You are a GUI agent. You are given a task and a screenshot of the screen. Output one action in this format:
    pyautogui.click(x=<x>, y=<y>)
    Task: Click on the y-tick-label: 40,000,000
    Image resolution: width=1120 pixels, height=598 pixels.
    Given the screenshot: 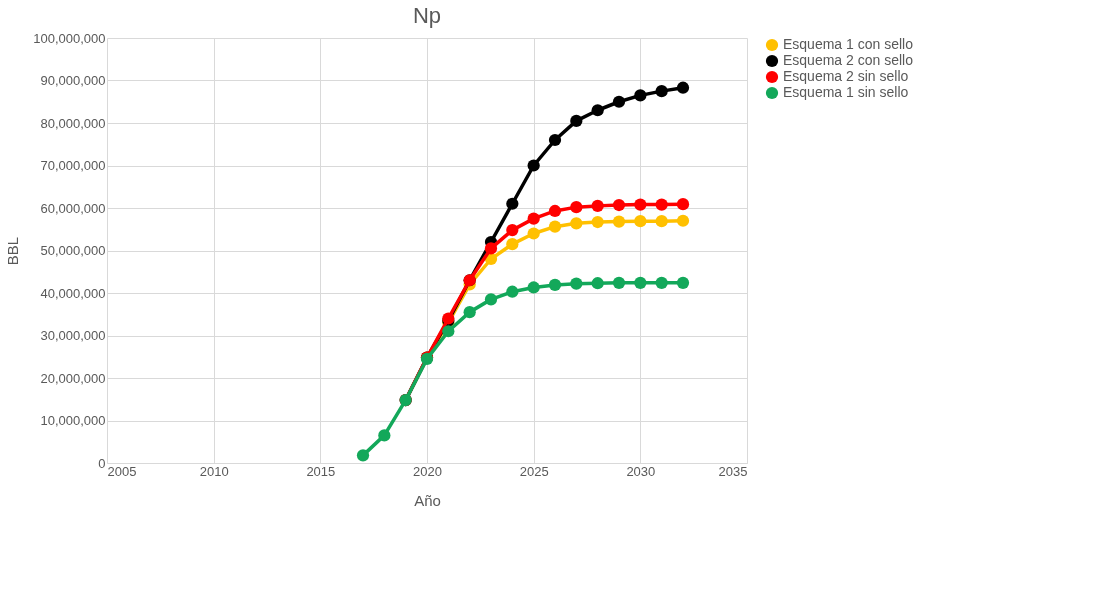 What is the action you would take?
    pyautogui.click(x=73, y=293)
    